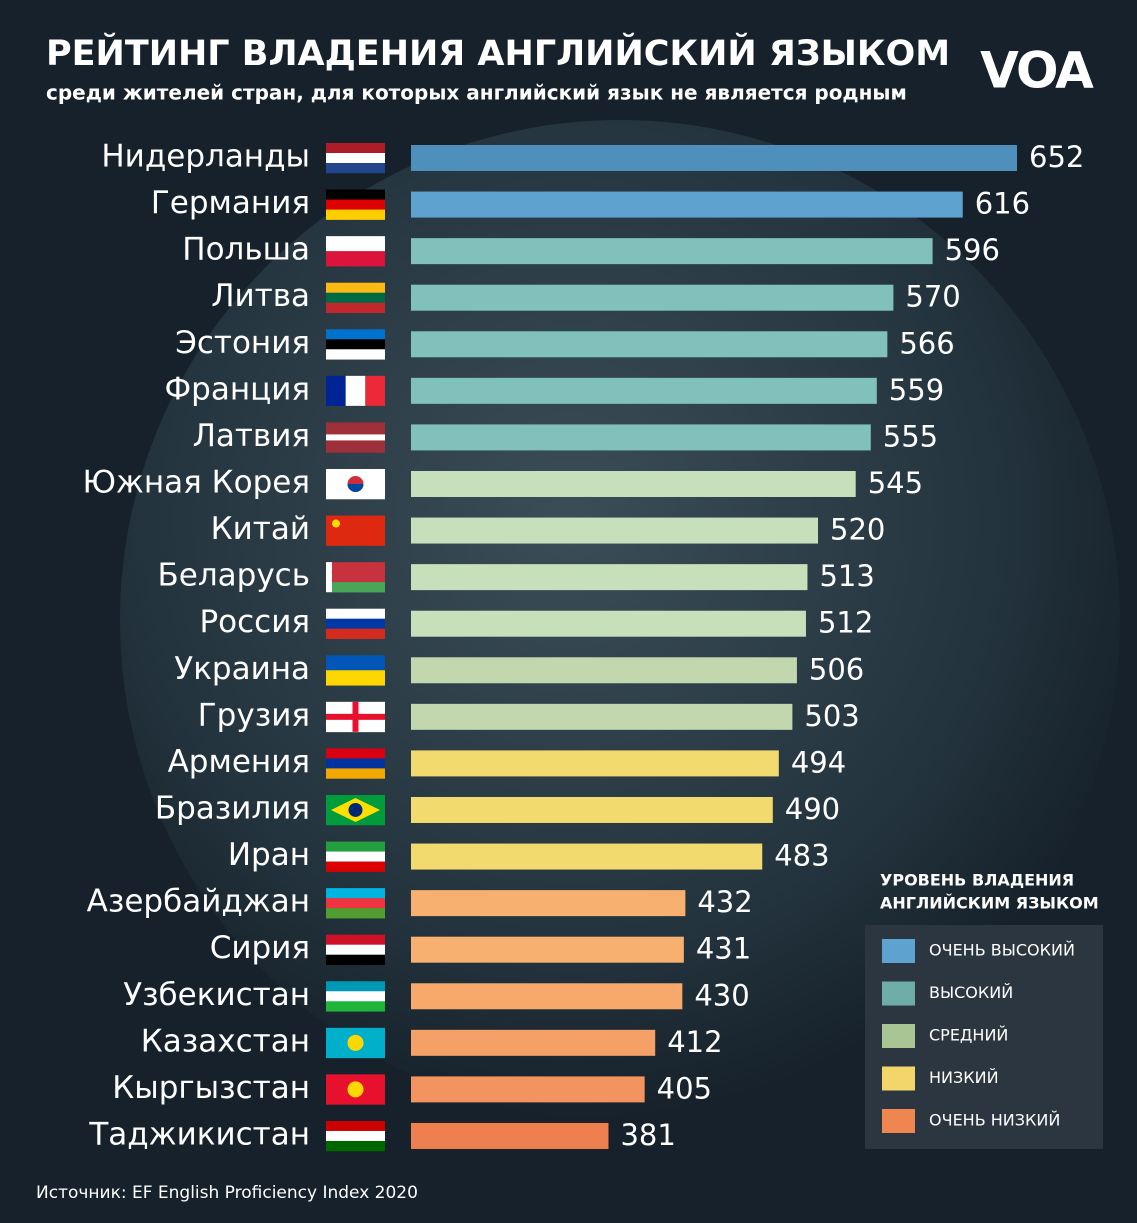 The image size is (1137, 1223). What do you see at coordinates (971, 992) in the screenshot?
I see `legend-label: ВЫСОКИЙ` at bounding box center [971, 992].